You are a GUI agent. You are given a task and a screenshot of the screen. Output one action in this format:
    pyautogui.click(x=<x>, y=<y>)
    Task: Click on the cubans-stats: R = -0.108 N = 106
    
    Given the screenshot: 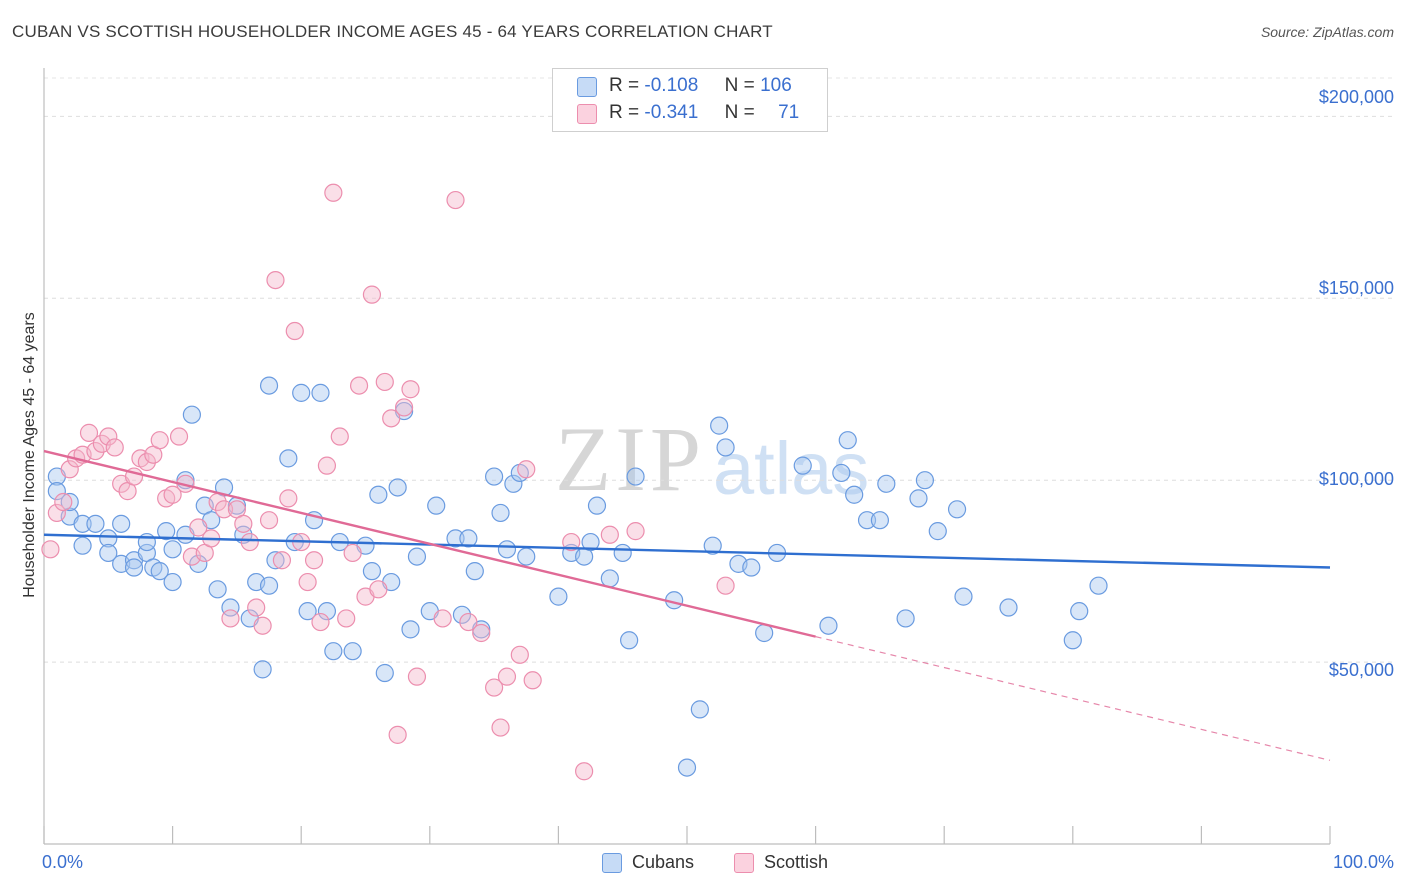 What is the action you would take?
    pyautogui.click(x=700, y=86)
    